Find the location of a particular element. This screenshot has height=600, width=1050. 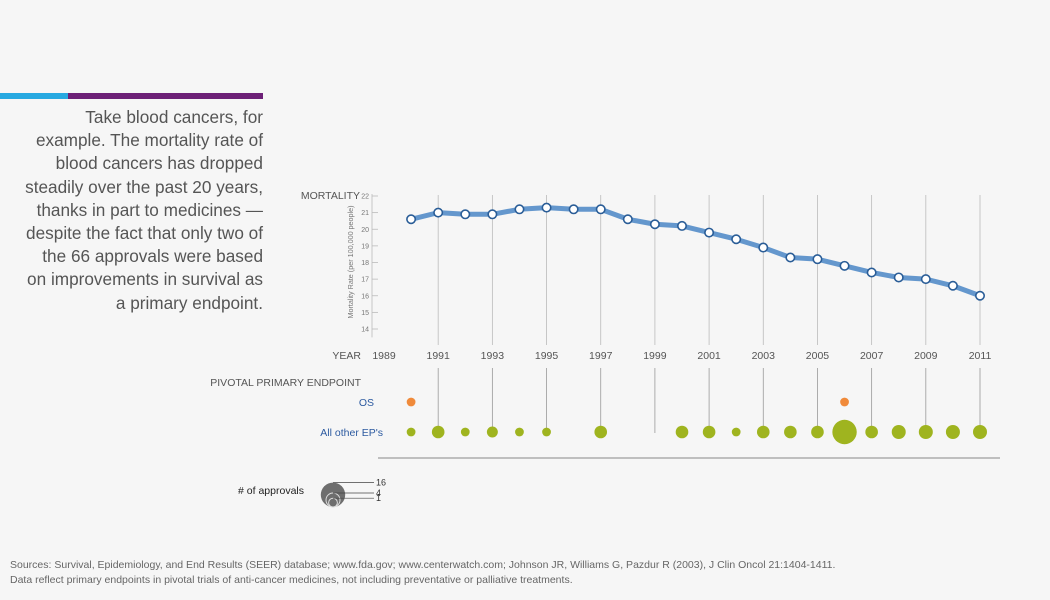

x-tick-label: 2007 is located at coordinates (872, 356).